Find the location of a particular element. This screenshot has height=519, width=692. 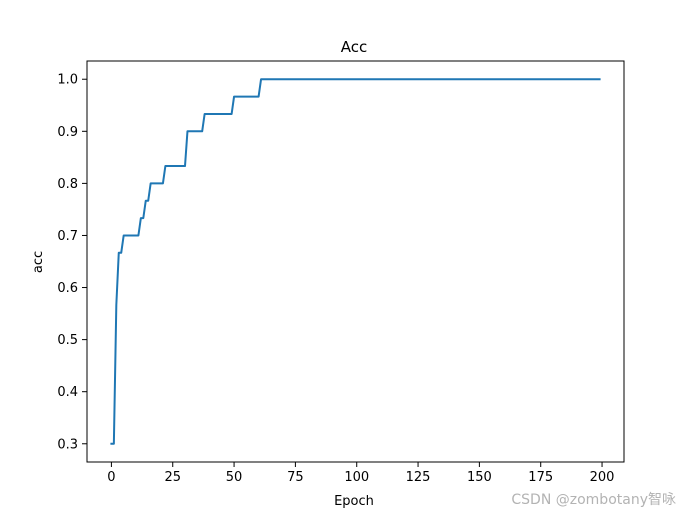

y-tick-label: 0.9 is located at coordinates (67, 132).